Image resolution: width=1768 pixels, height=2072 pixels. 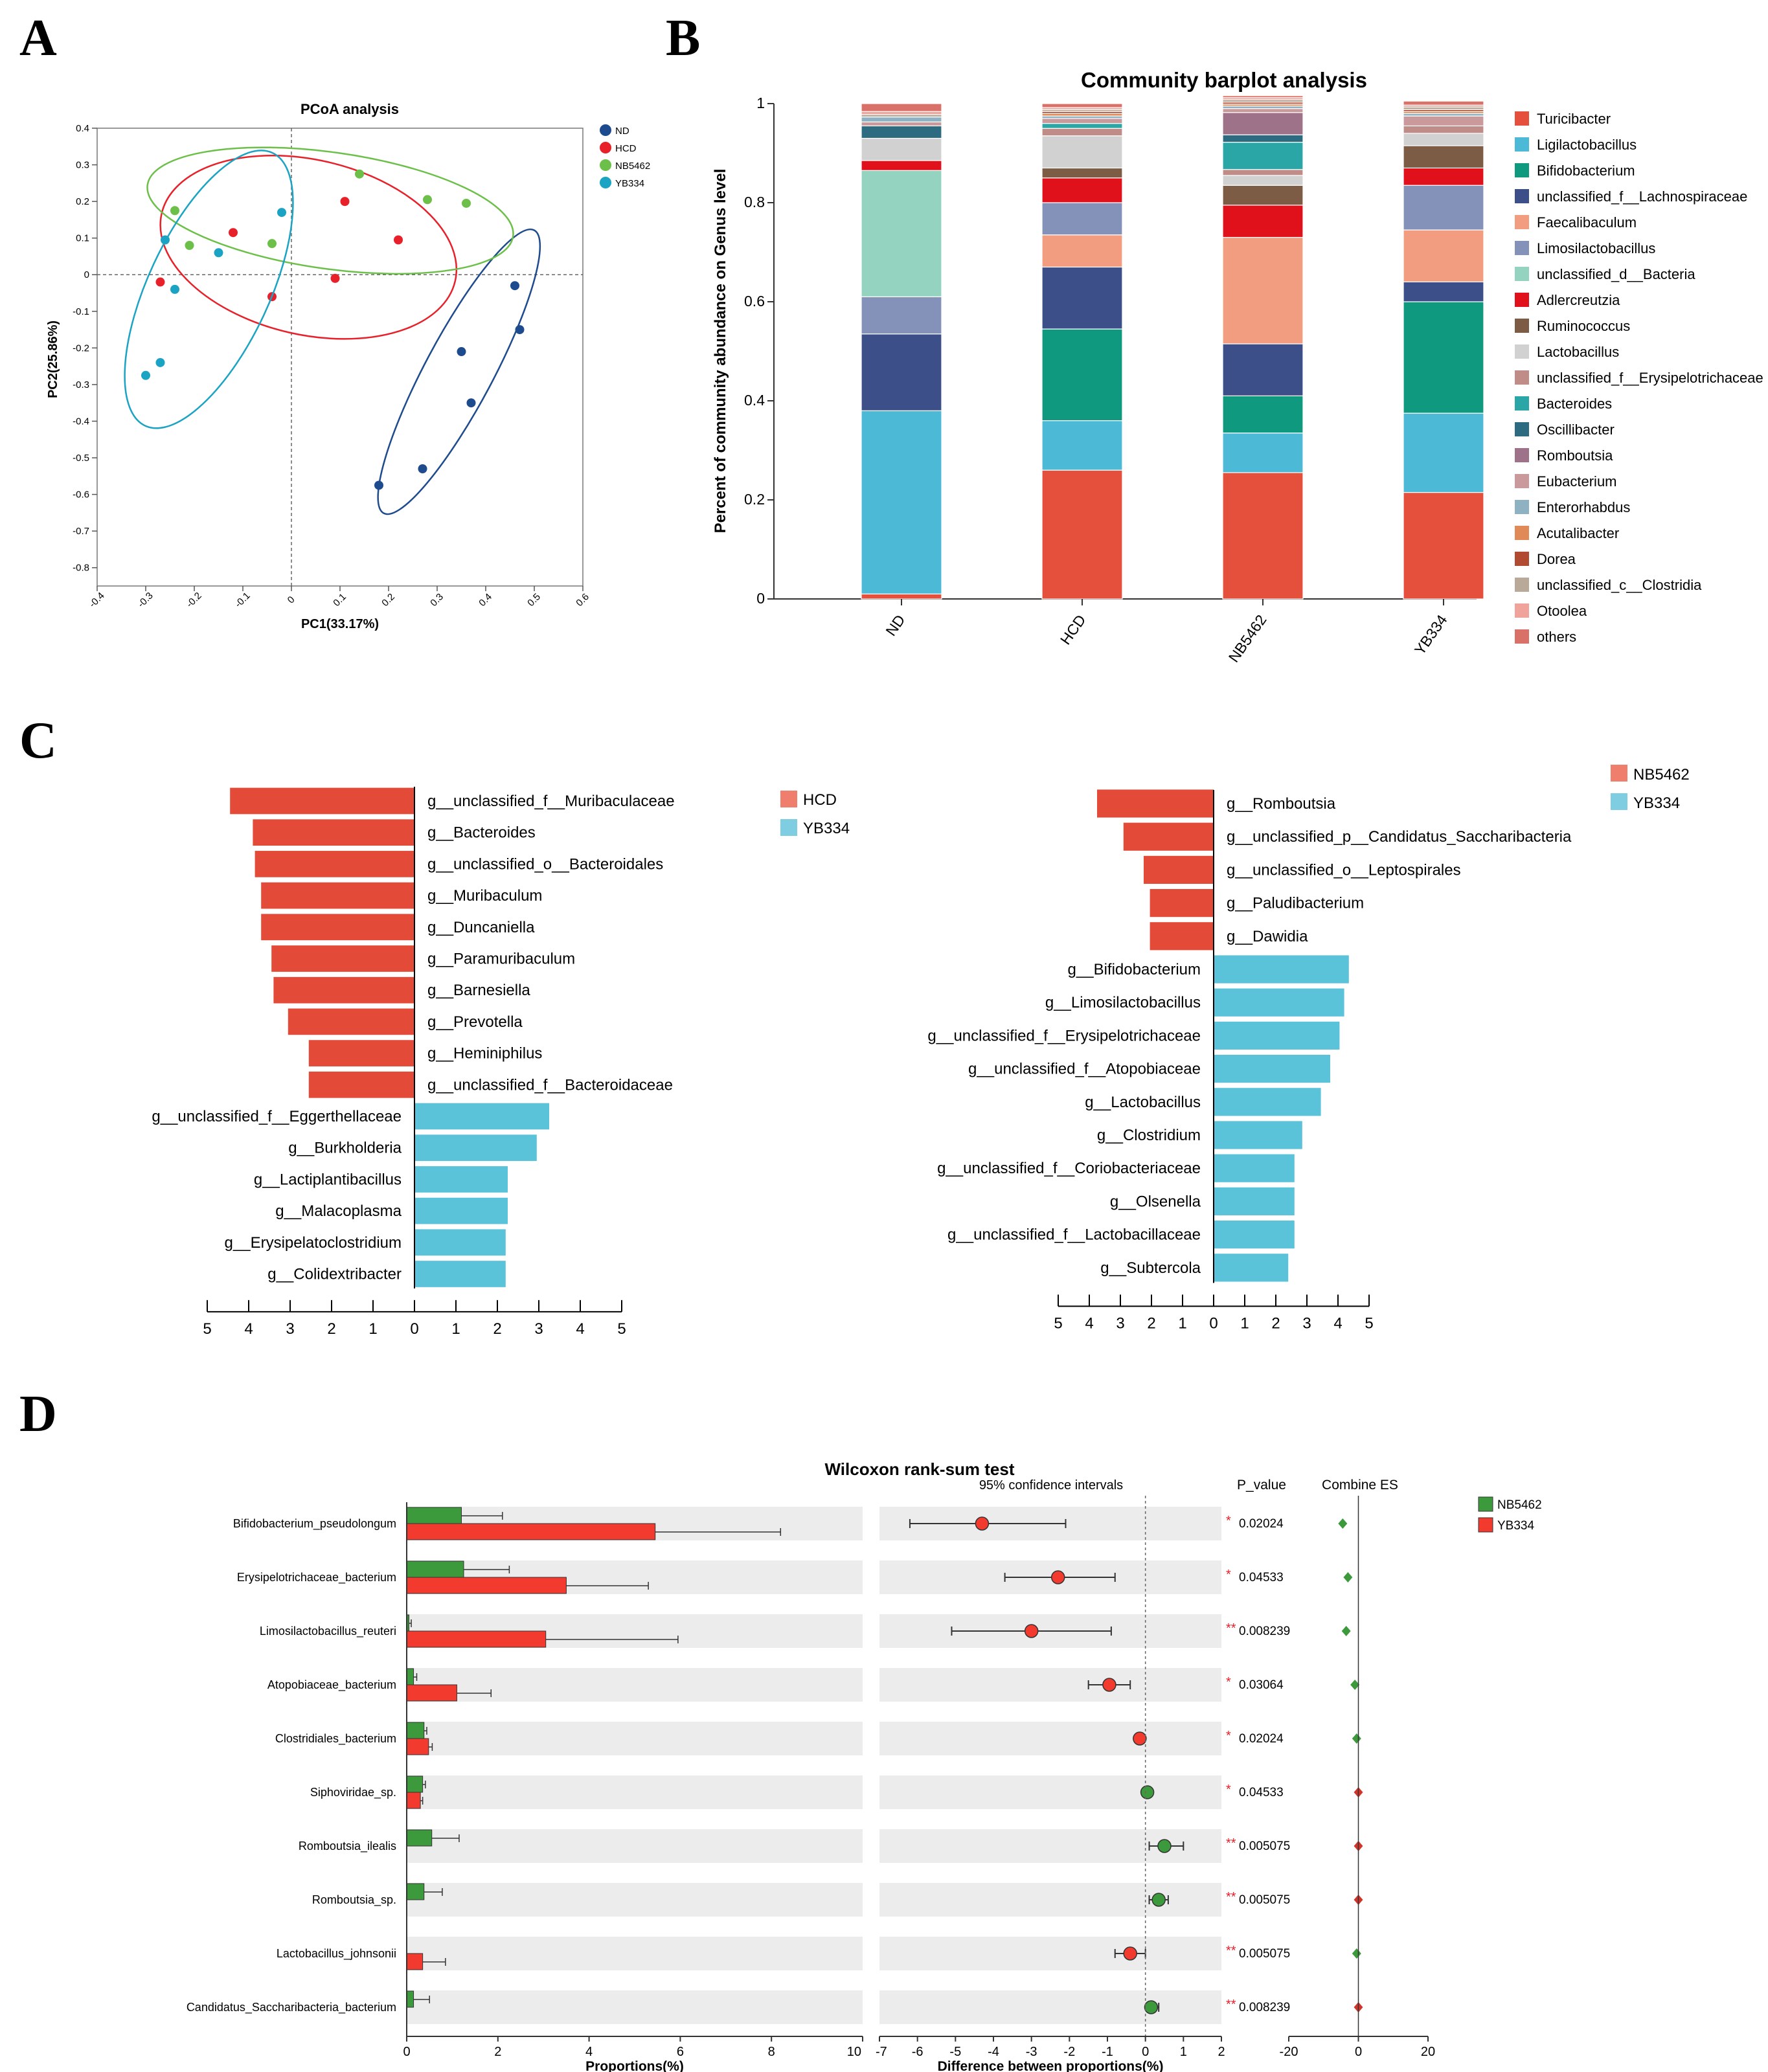 What do you see at coordinates (194, 599) in the screenshot?
I see `pcoa-x-tick-label: -0.2` at bounding box center [194, 599].